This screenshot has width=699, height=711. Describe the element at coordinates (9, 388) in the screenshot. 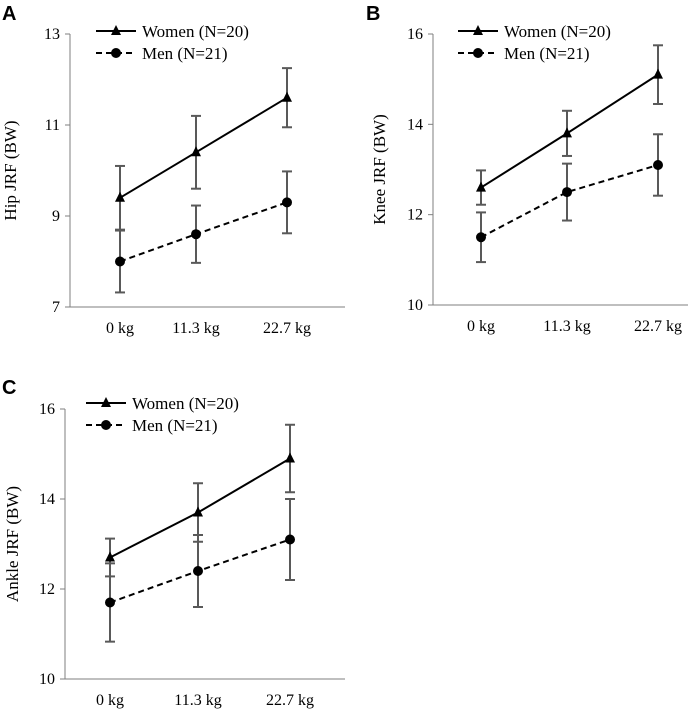

I see `panel-label: C` at that location.